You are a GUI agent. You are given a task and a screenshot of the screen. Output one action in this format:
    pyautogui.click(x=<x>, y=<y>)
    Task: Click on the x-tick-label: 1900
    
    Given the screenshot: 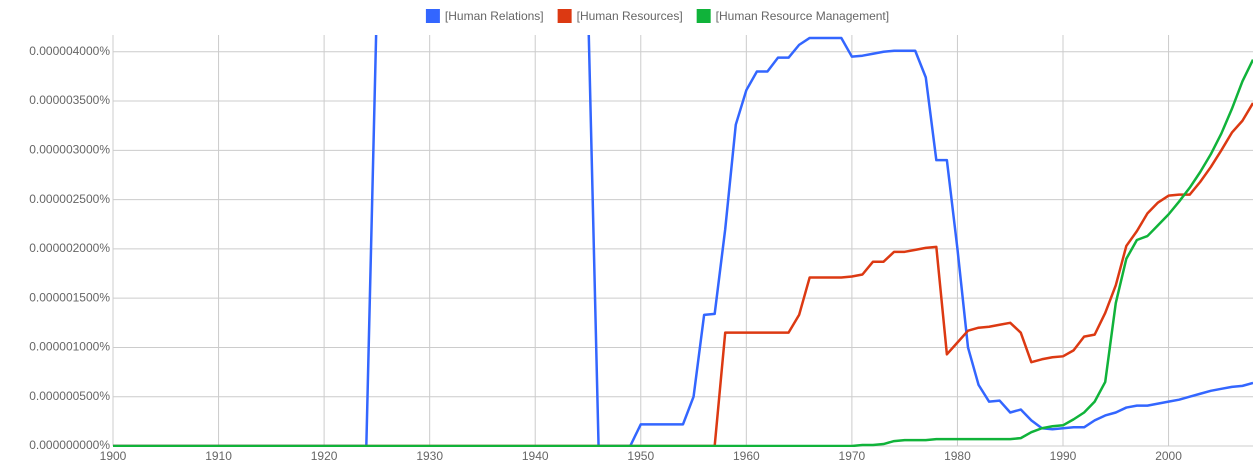 What is the action you would take?
    pyautogui.click(x=113, y=456)
    